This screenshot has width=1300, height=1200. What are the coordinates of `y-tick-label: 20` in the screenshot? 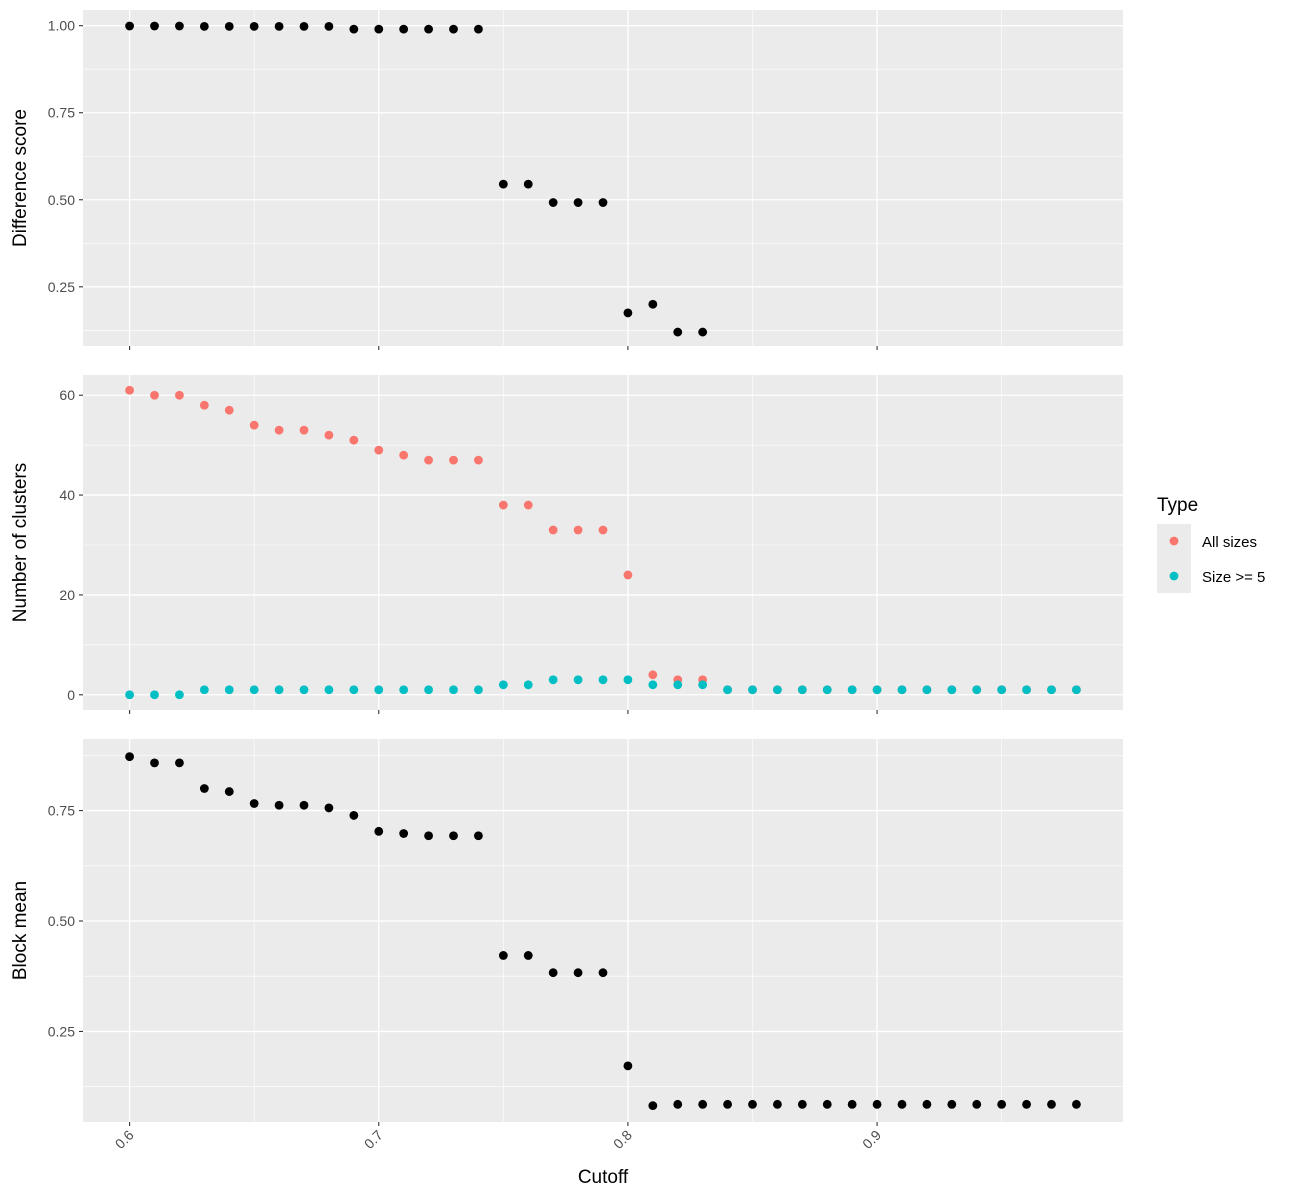 It's located at (67, 595).